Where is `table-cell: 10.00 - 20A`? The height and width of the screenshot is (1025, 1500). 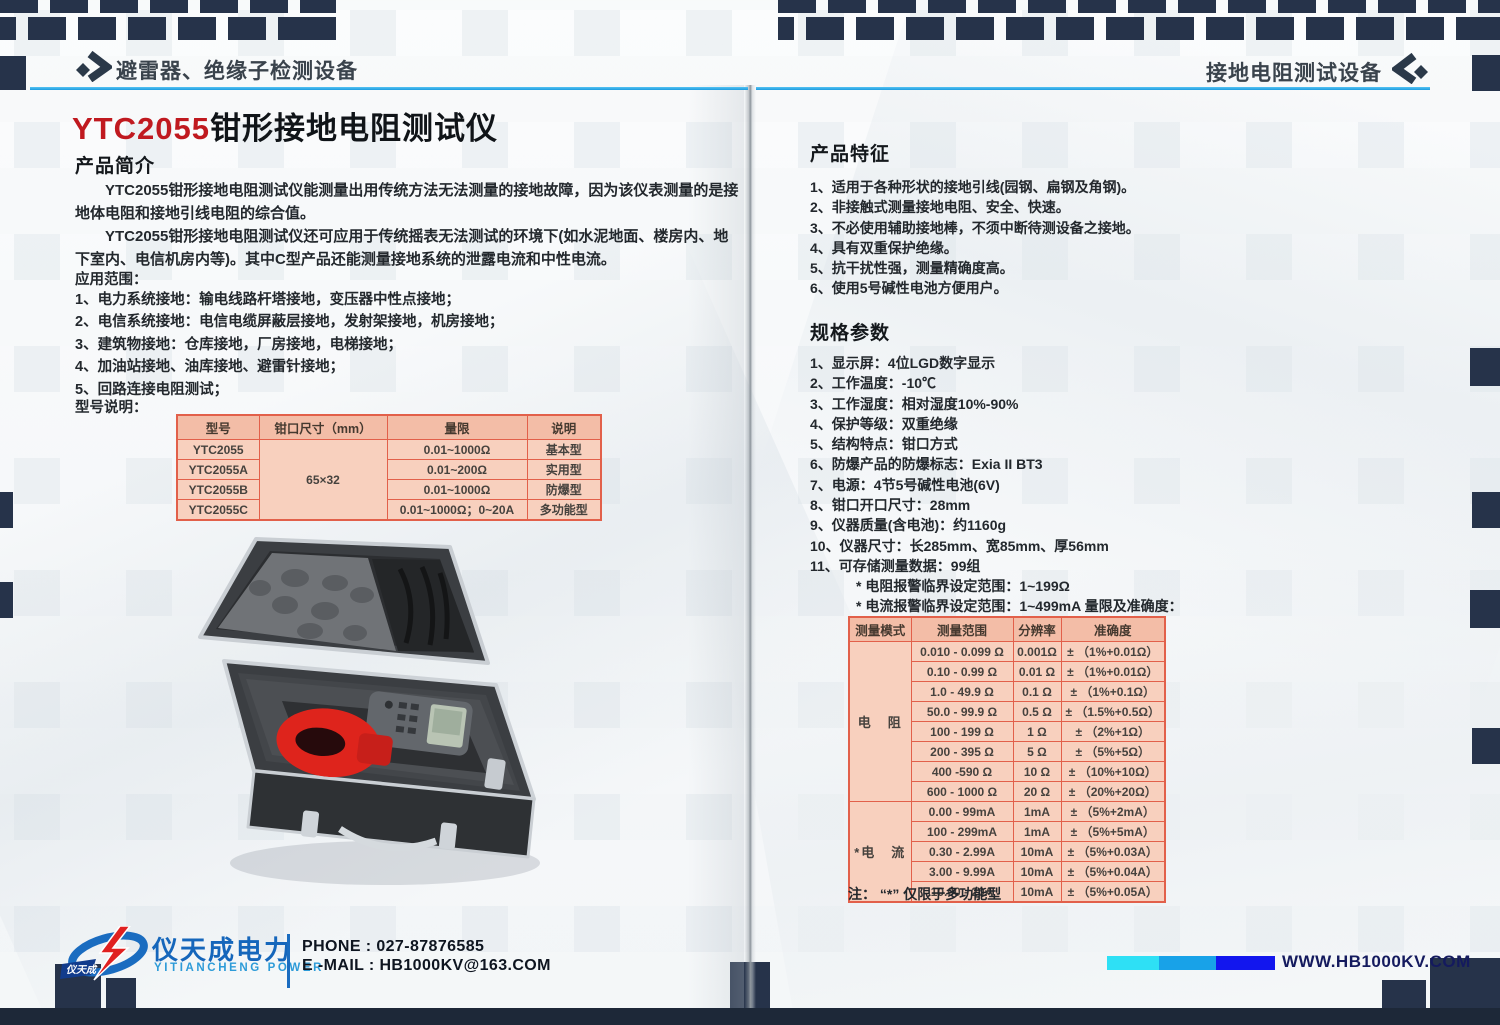 table-cell: 10.00 - 20A is located at coordinates (962, 892).